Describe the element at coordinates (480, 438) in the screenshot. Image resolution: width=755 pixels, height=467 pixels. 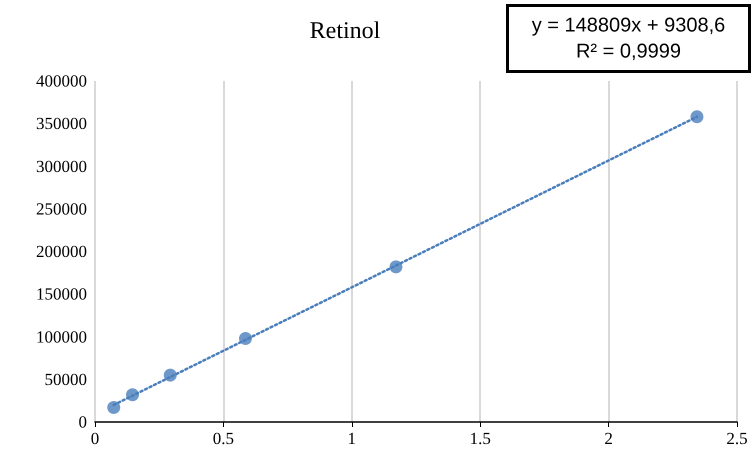
I see `x-tick-label: 1.5` at that location.